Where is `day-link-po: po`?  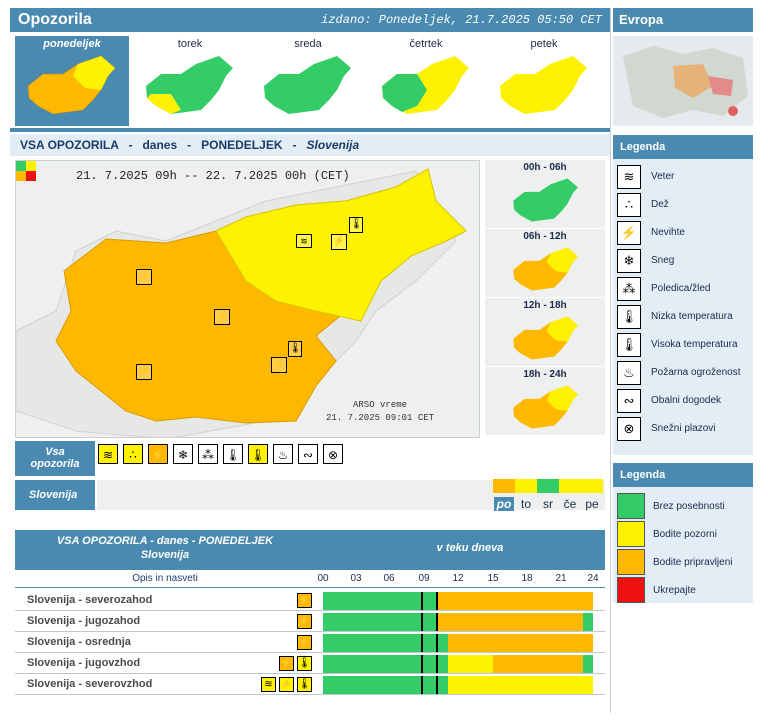
day-link-po: po is located at coordinates (504, 504).